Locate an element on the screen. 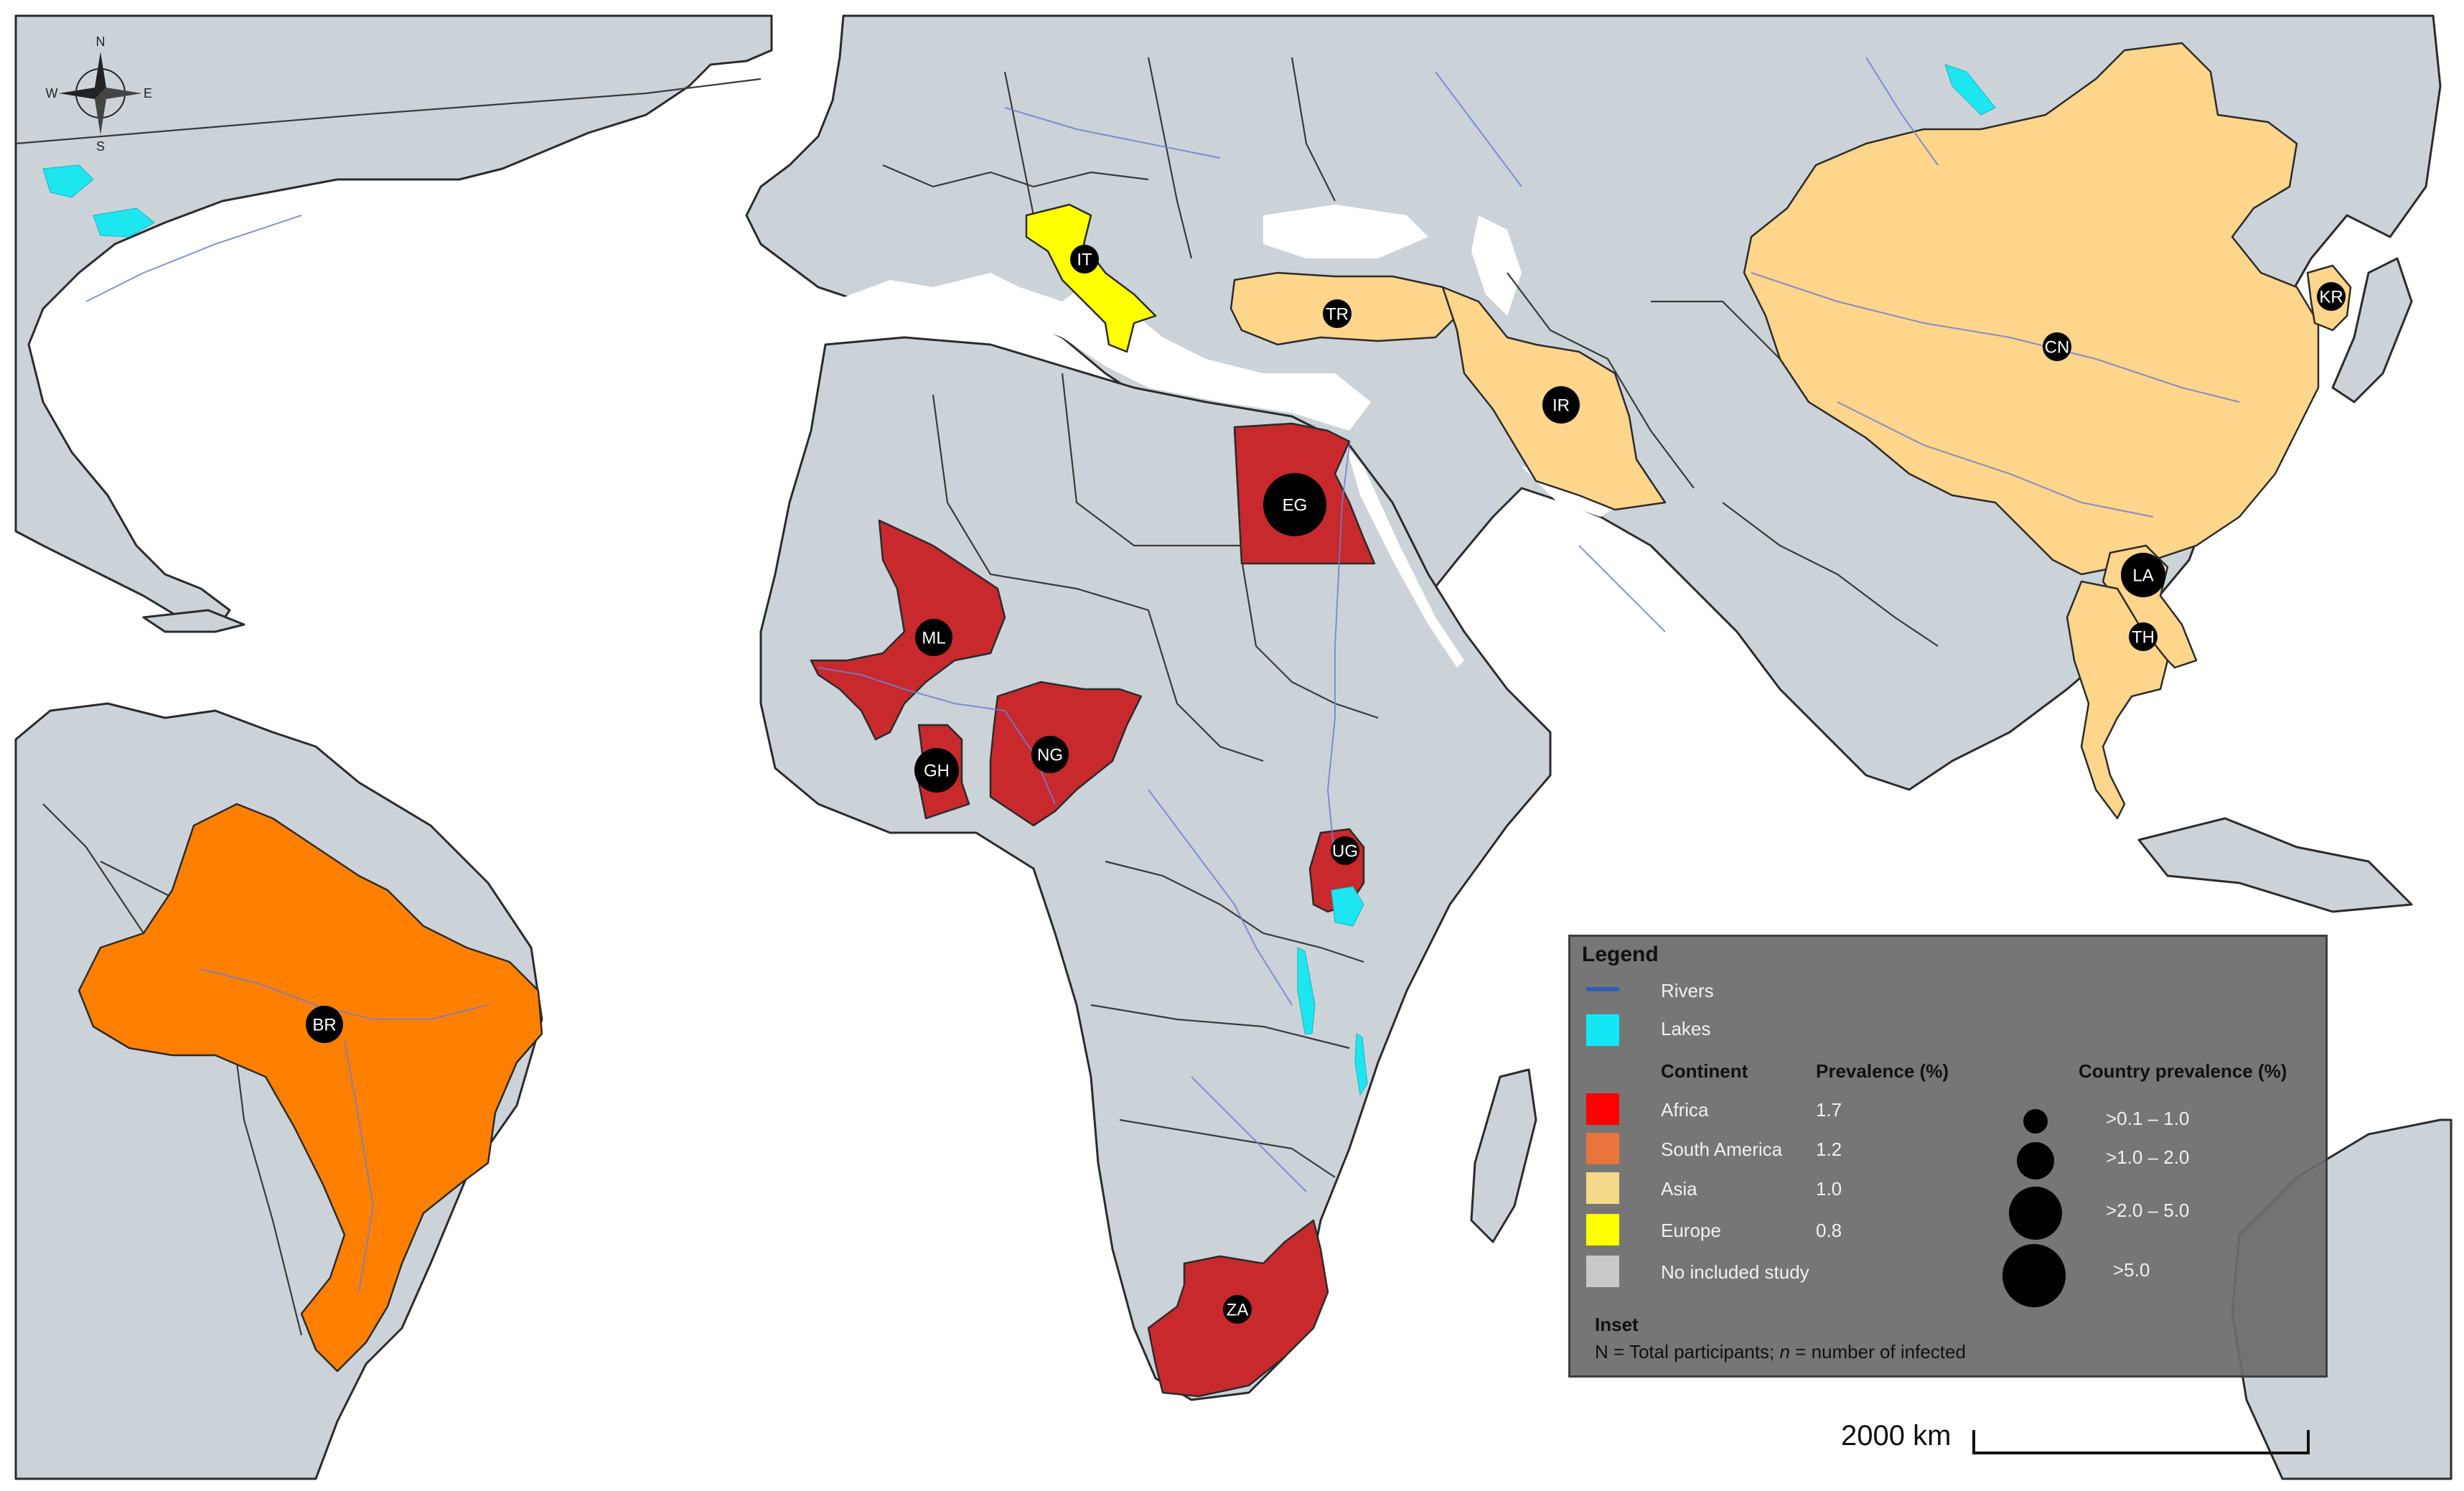 This screenshot has width=2464, height=1491. africa-swatch is located at coordinates (1602, 1109).